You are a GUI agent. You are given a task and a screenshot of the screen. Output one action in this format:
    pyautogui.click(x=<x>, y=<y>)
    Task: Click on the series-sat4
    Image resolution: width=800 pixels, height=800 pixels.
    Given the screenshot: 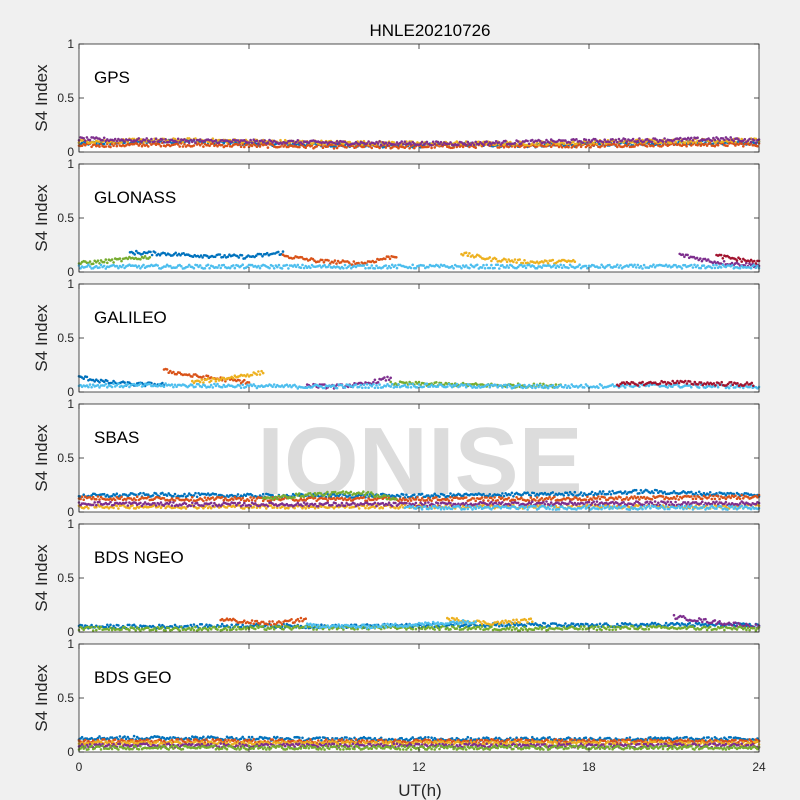 What is the action you would take?
    pyautogui.click(x=419, y=141)
    